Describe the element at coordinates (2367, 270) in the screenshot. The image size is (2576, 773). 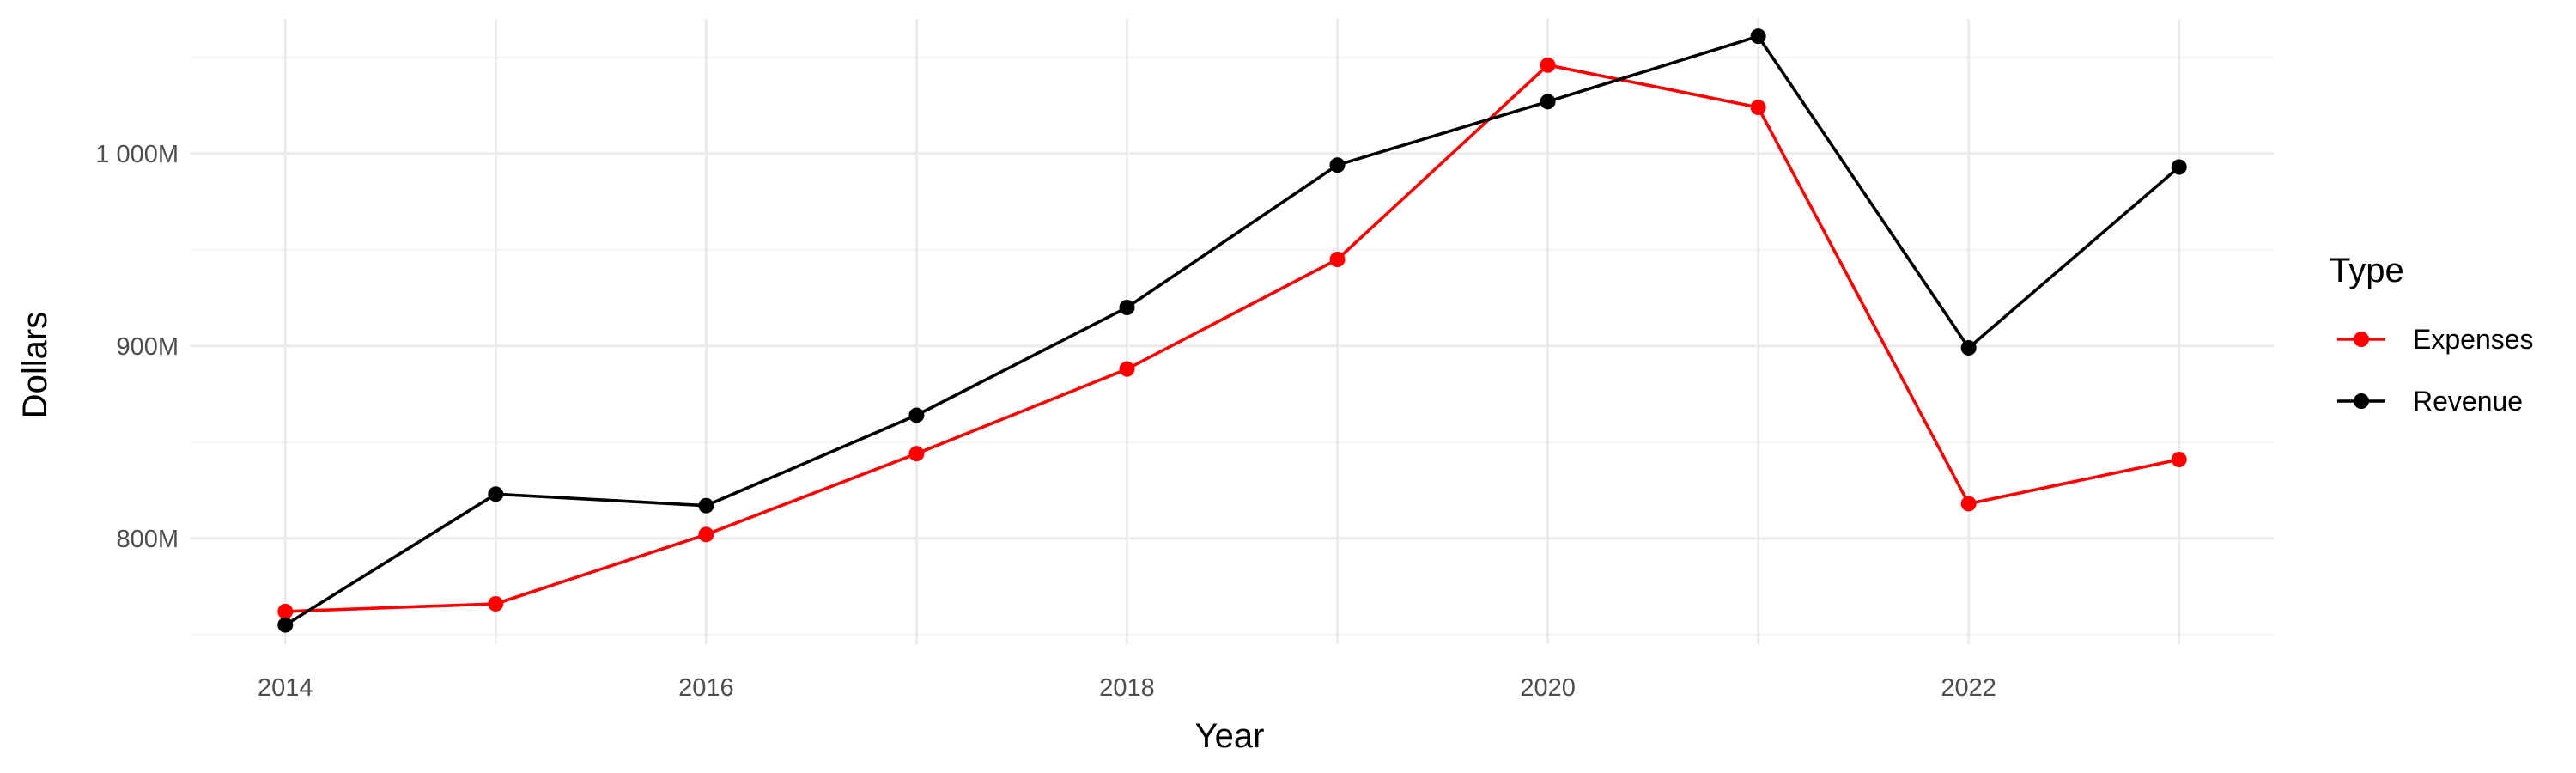
I see `legend-title: Type` at that location.